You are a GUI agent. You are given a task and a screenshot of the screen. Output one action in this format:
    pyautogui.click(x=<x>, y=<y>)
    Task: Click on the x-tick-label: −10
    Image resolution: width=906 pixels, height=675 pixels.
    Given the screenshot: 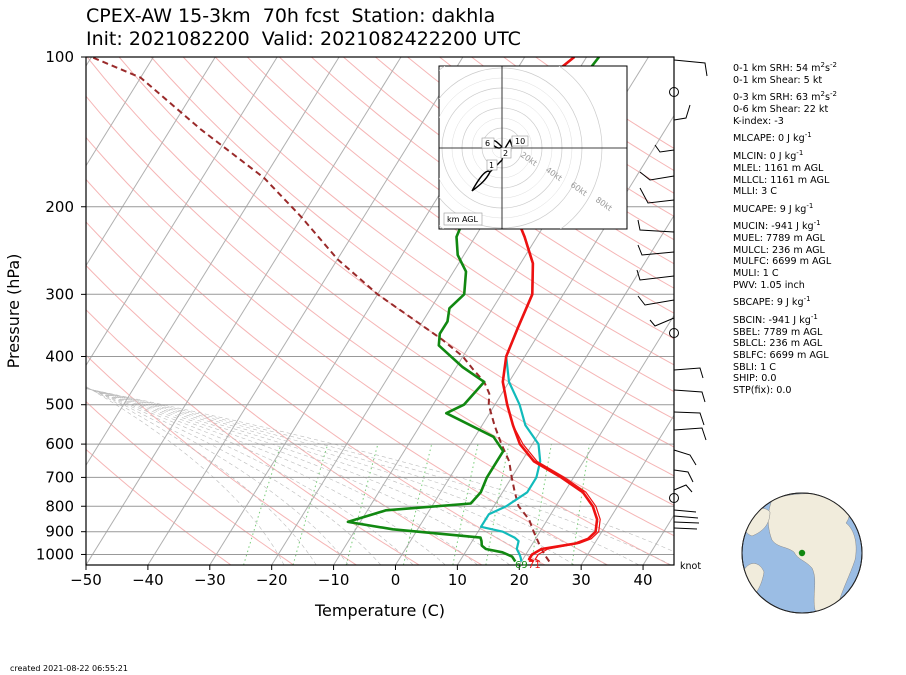 What is the action you would take?
    pyautogui.click(x=334, y=580)
    